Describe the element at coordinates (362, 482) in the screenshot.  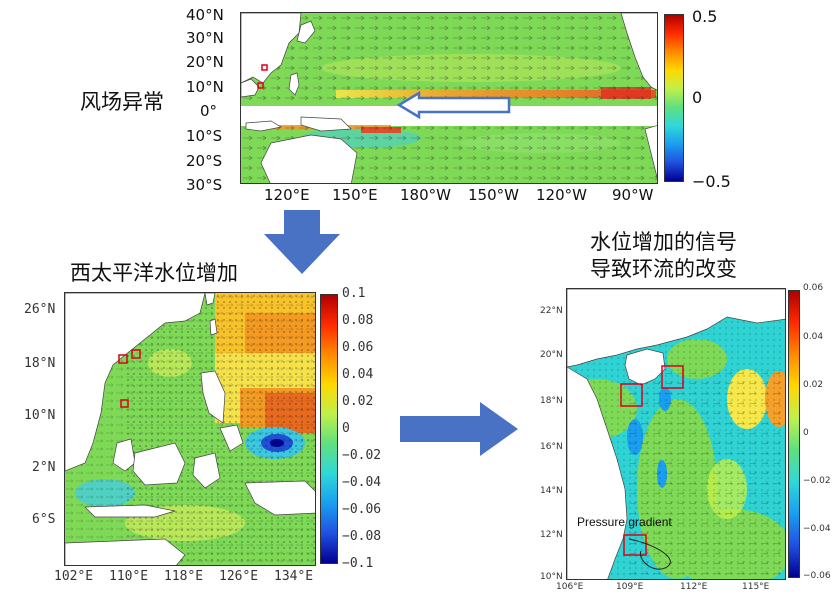
I see `left-cbar-tick: −0.04` at that location.